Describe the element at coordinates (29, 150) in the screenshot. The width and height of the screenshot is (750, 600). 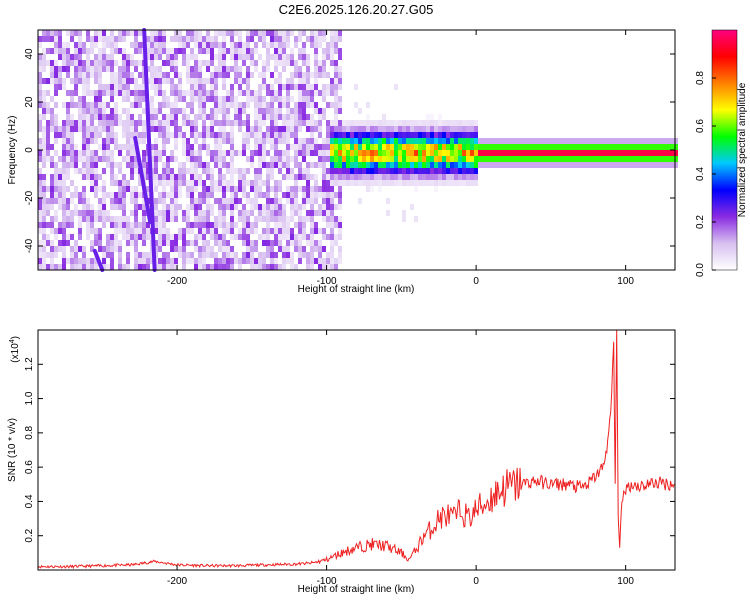
I see `y-tick-label: 0` at that location.